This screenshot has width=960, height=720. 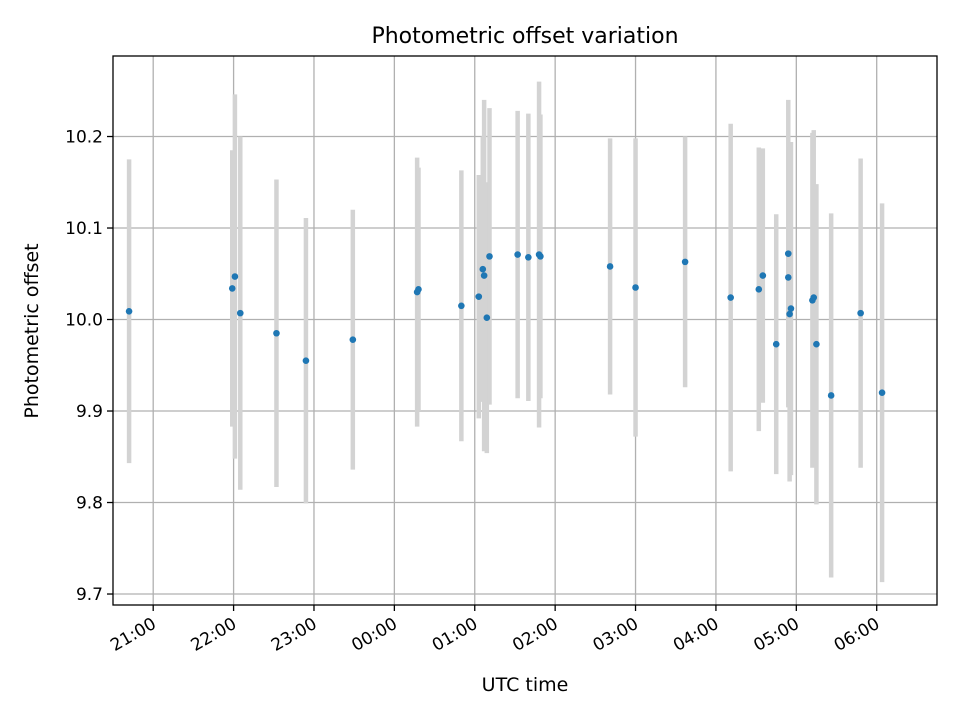 I want to click on y-tick-label: 10.2, so click(x=84, y=138).